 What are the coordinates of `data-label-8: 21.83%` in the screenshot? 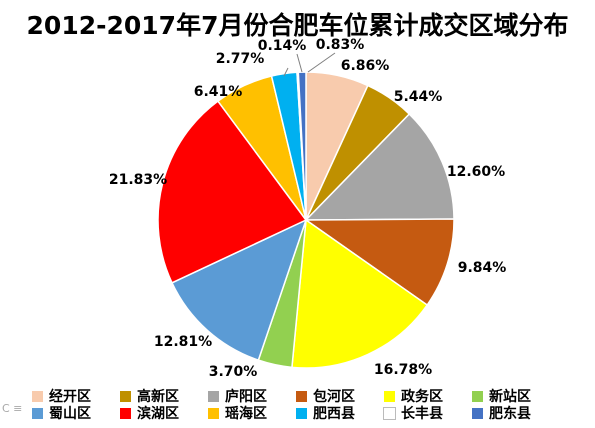 It's located at (138, 180).